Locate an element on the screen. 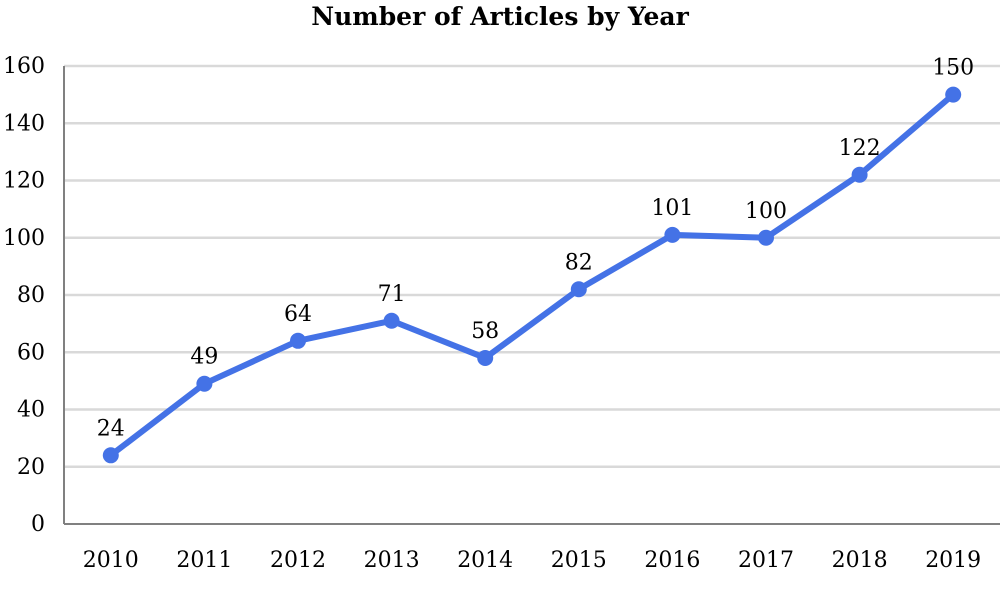 The height and width of the screenshot is (591, 1000). y-tick-label: 80 is located at coordinates (31, 295).